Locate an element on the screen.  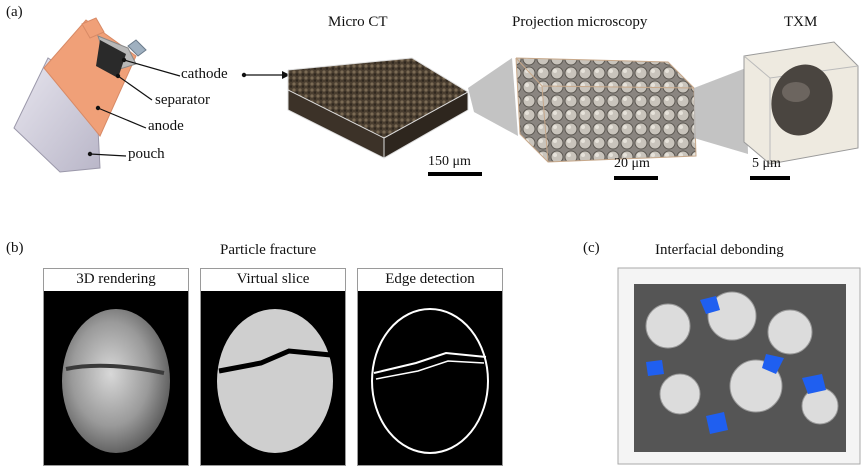
subpanel-virtual-slice: Virtual slice is located at coordinates (273, 367).